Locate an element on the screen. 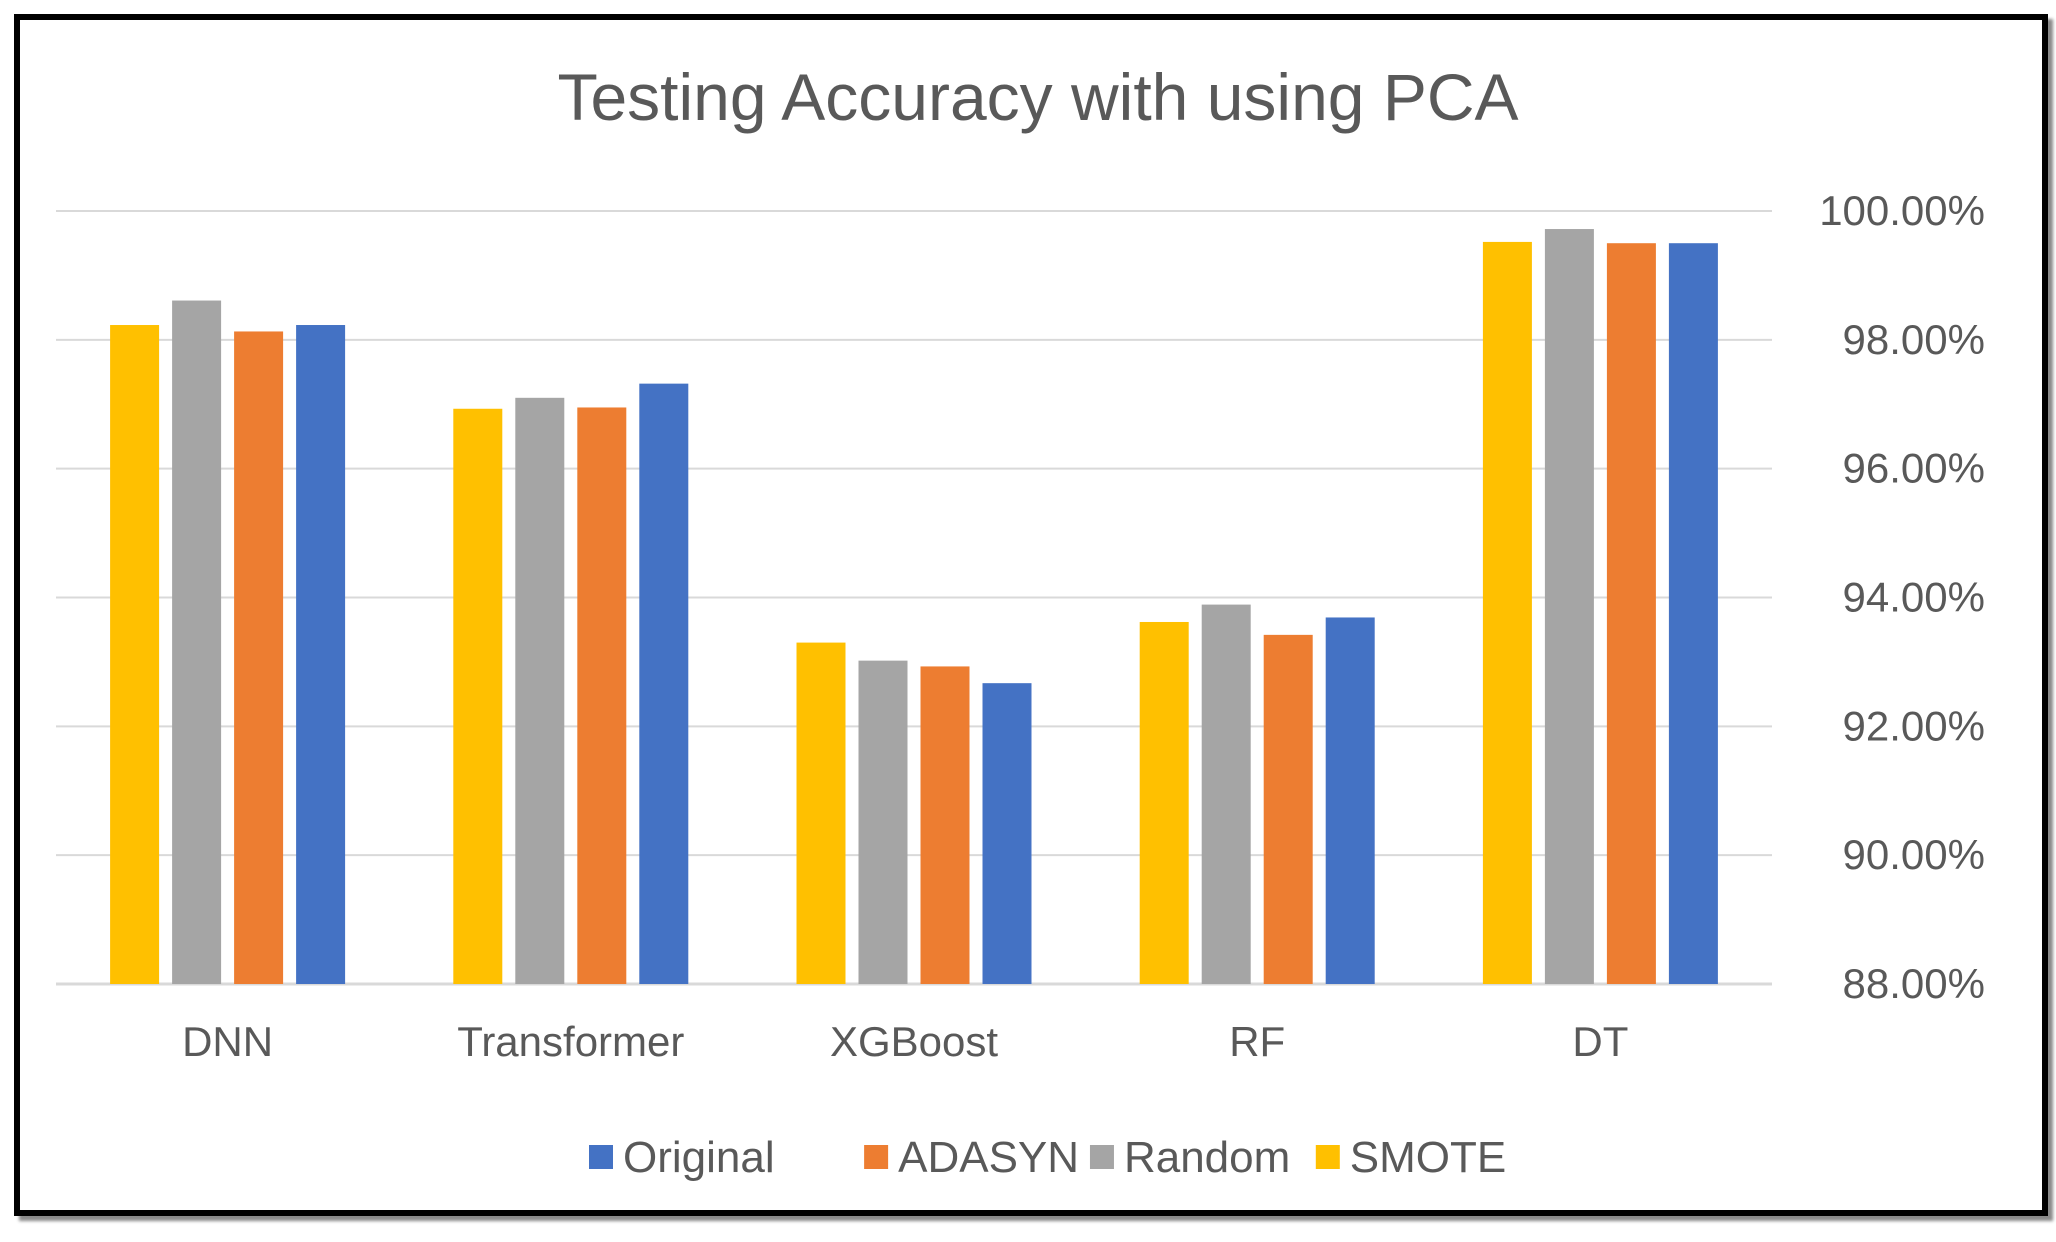 The image size is (2056, 1242). bar-smote-dnn is located at coordinates (135, 655).